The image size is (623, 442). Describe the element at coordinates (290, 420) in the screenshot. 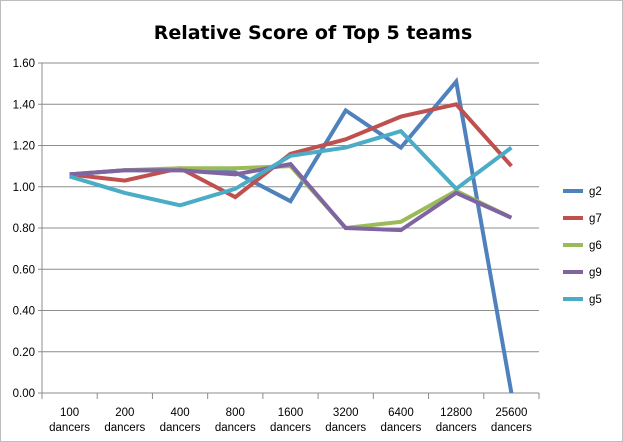

I see `x-tick-label: 1600 dancers` at that location.